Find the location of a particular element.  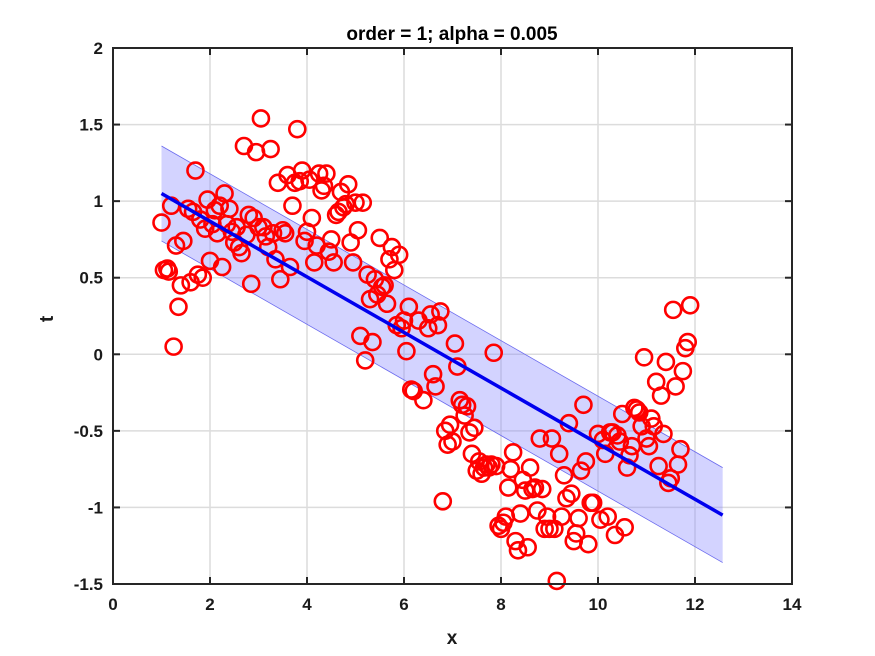

y-tick-label: 0.5 is located at coordinates (91, 278).